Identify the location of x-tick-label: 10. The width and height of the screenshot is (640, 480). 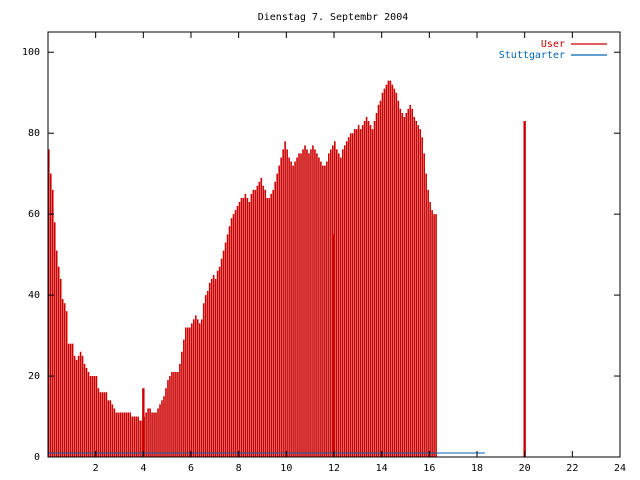
(286, 468).